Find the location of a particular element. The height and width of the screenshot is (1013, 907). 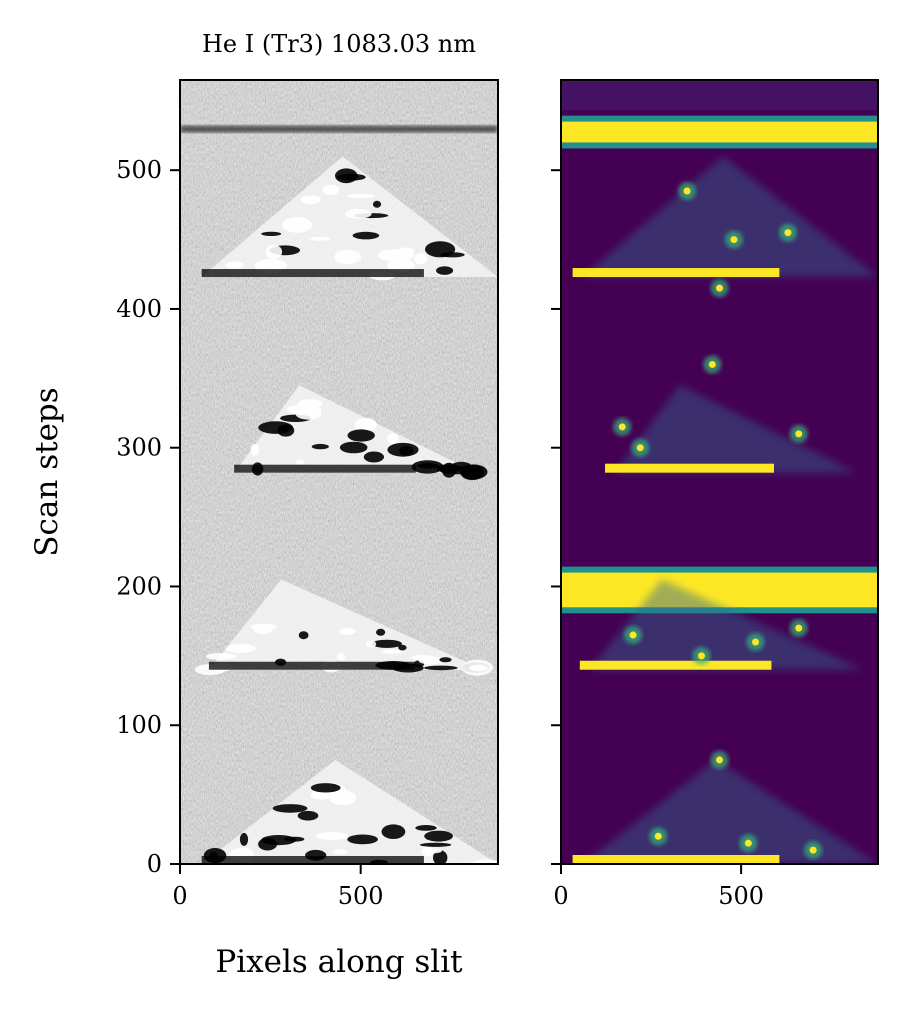

left-ytick-label: 100 is located at coordinates (139, 725).